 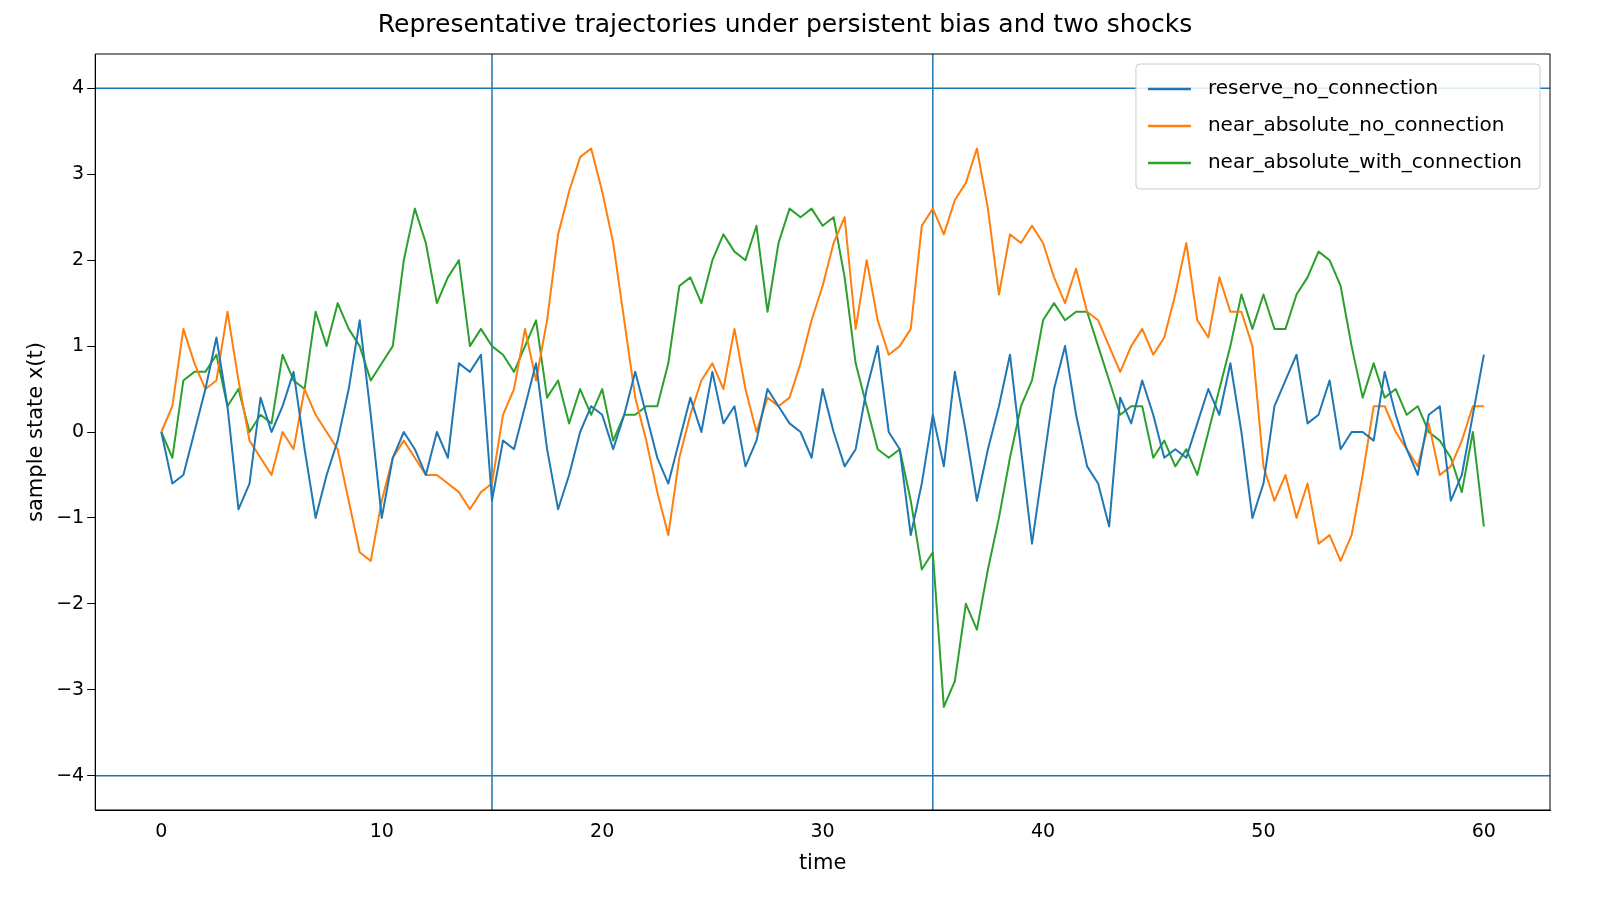 What do you see at coordinates (78, 172) in the screenshot?
I see `y-tick-label: 3` at bounding box center [78, 172].